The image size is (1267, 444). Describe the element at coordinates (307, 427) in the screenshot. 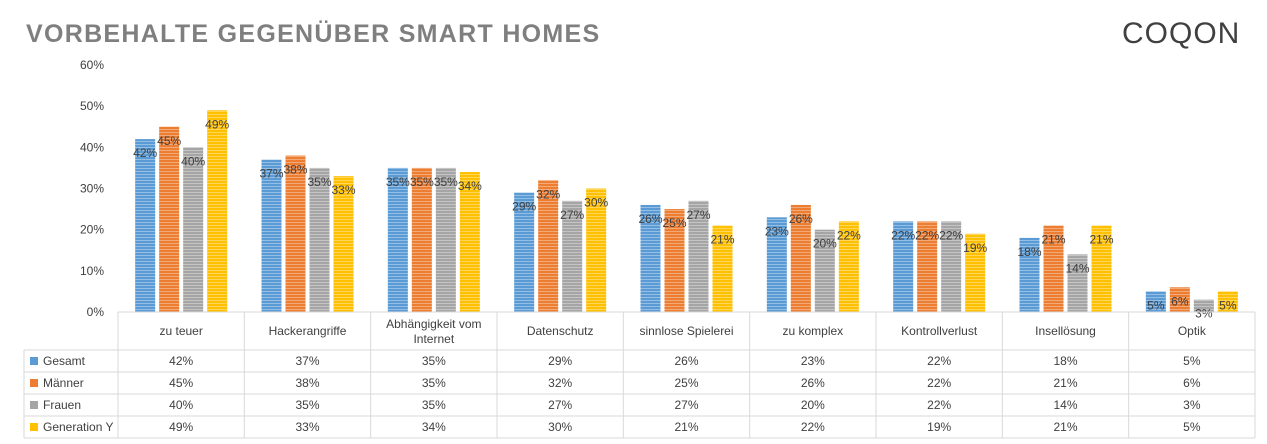

I see `table-cell: 33%` at that location.